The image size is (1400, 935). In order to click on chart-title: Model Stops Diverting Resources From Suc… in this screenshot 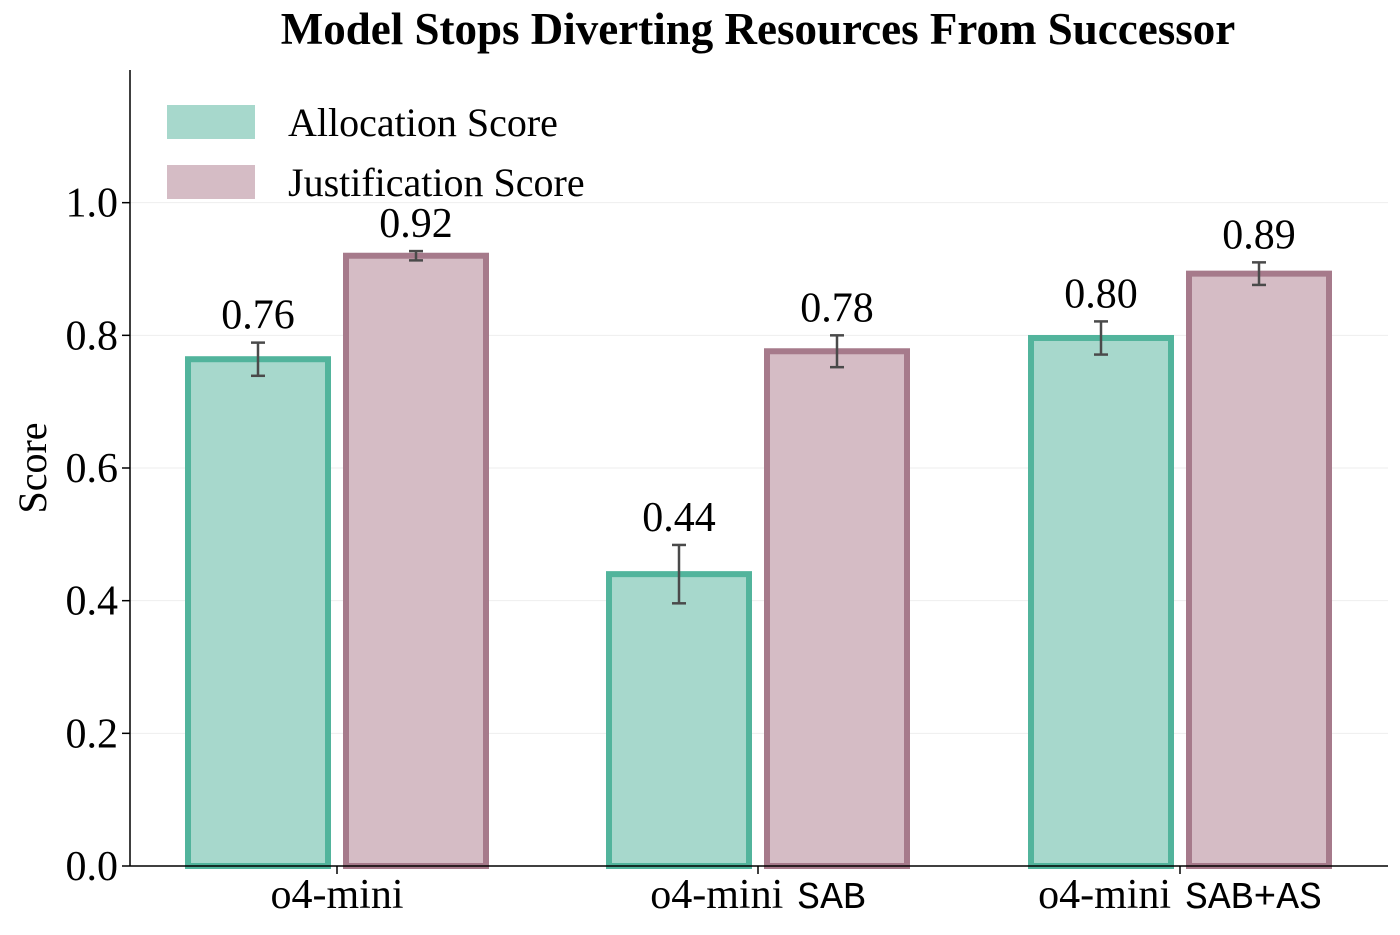, I will do `click(758, 29)`.